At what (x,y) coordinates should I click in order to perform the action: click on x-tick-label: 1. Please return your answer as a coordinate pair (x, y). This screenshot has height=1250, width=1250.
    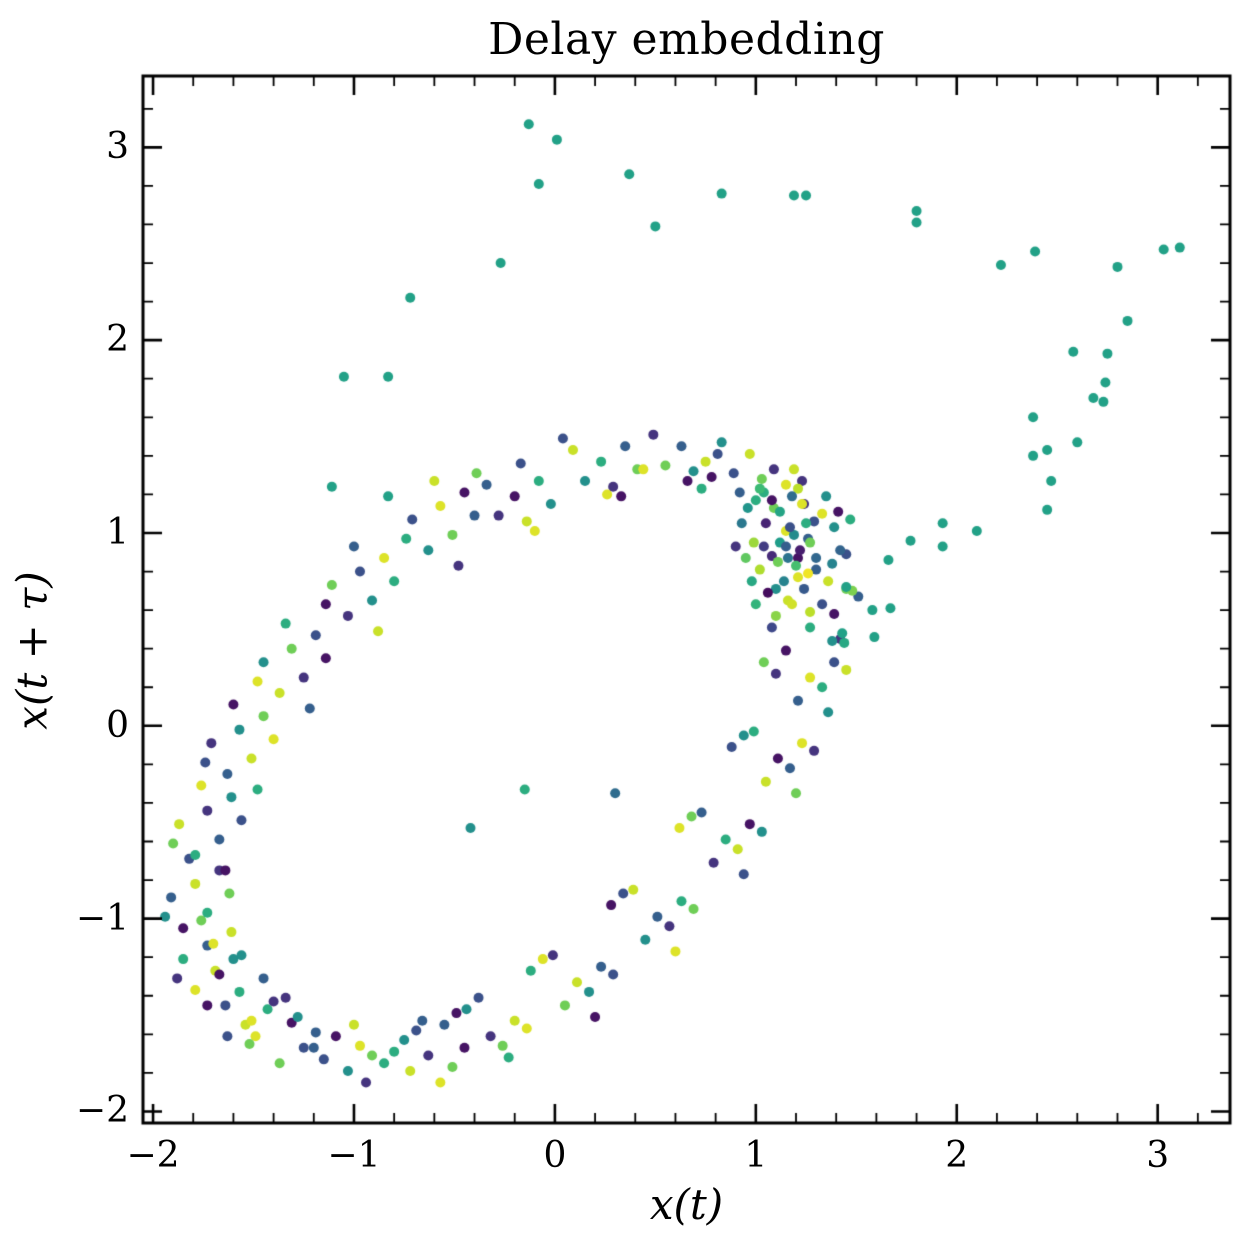
    Looking at the image, I should click on (756, 1155).